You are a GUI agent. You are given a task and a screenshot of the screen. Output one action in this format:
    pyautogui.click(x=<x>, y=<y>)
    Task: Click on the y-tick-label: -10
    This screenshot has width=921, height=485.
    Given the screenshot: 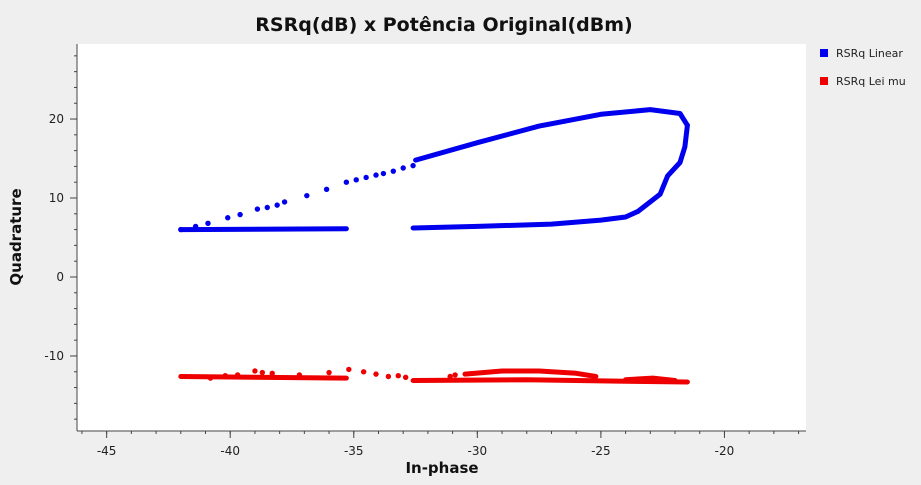 What is the action you would take?
    pyautogui.click(x=54, y=356)
    